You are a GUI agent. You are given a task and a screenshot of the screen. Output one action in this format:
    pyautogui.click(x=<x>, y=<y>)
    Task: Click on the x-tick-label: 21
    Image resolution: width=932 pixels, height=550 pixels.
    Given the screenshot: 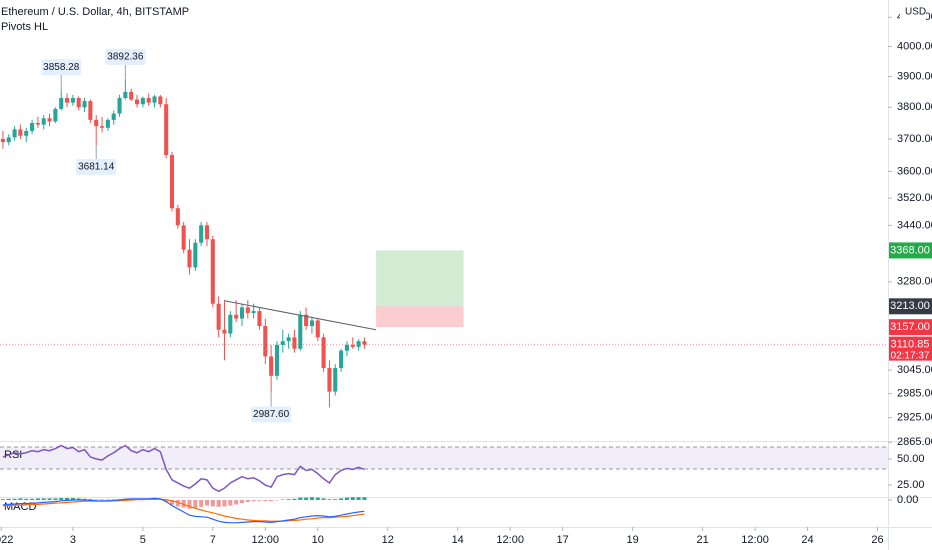 What is the action you would take?
    pyautogui.click(x=702, y=540)
    